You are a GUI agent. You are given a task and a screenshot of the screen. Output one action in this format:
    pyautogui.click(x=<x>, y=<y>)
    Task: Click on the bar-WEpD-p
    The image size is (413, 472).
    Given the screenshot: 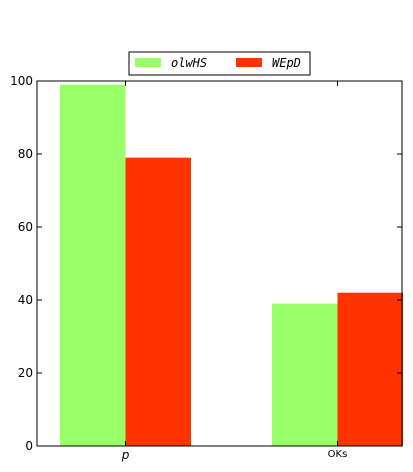 What is the action you would take?
    pyautogui.click(x=158, y=301)
    